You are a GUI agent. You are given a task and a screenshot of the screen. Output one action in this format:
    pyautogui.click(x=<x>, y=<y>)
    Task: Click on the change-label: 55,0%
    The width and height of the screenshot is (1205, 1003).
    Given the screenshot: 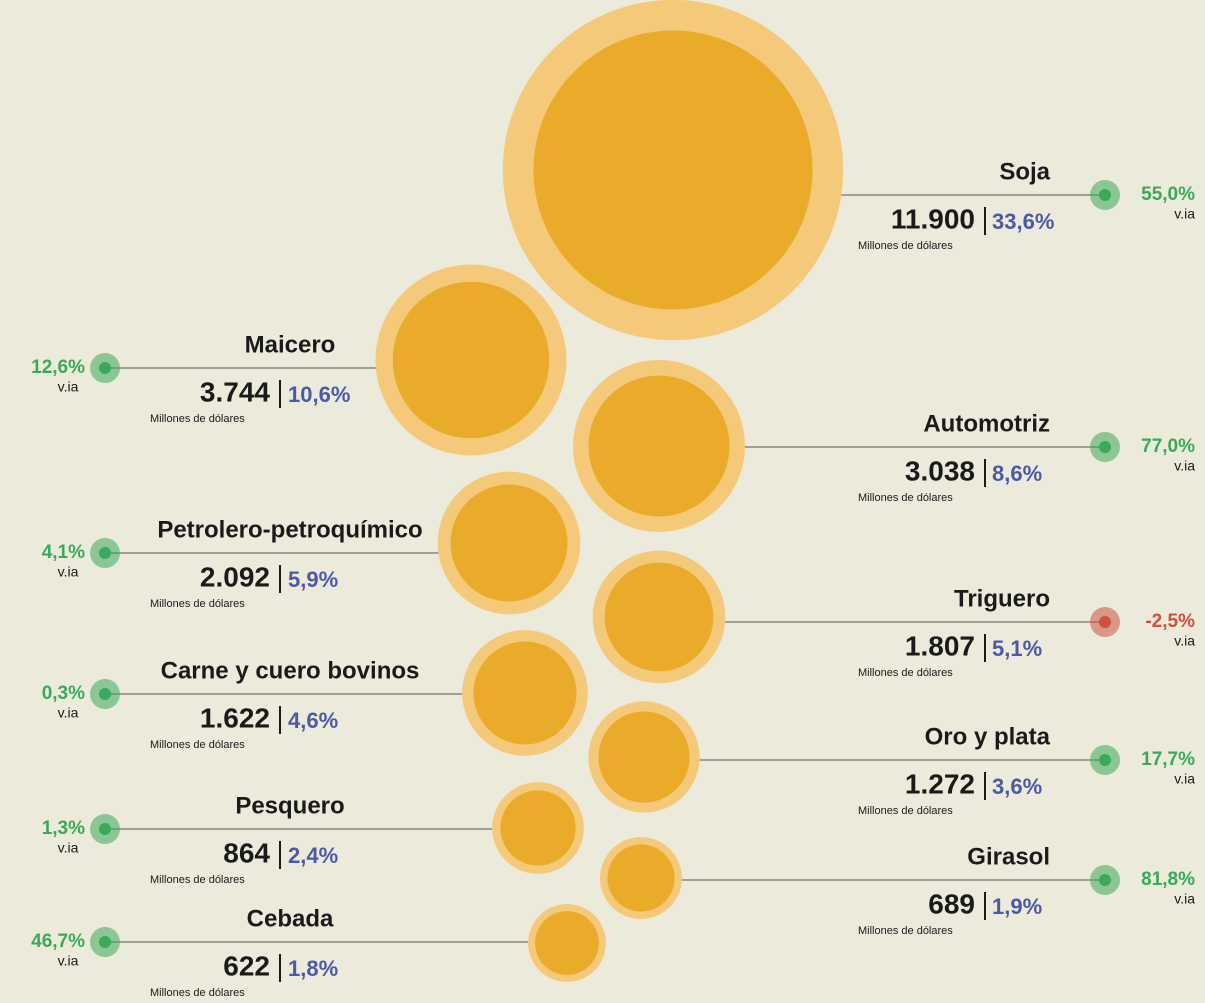 What is the action you would take?
    pyautogui.click(x=1168, y=194)
    